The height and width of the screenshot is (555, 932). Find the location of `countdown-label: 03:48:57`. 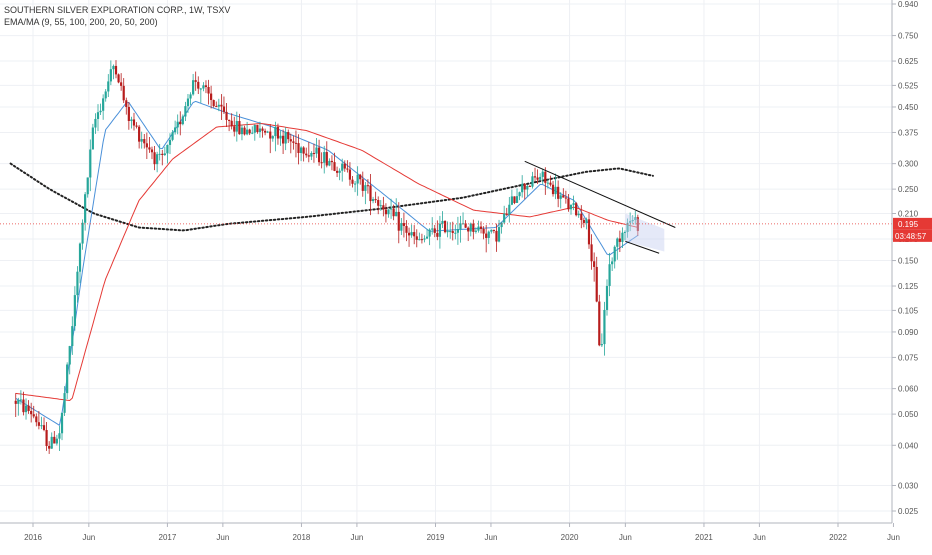

countdown-label: 03:48:57 is located at coordinates (911, 236).